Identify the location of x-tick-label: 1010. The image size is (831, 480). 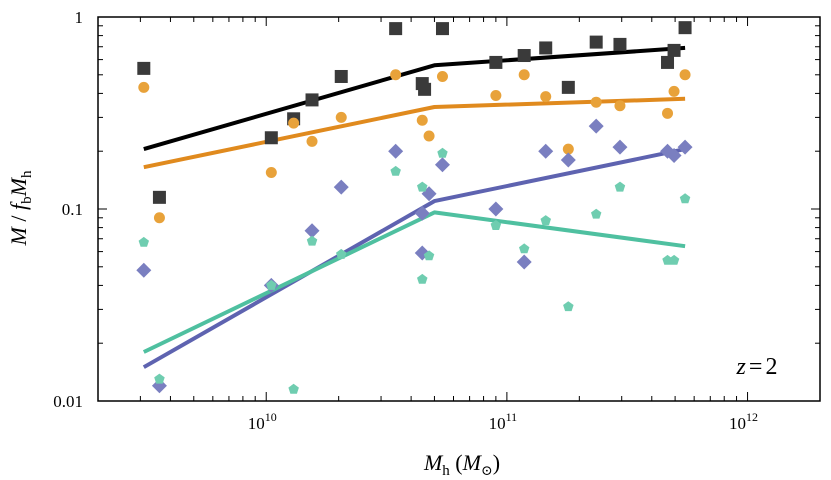
(262, 421).